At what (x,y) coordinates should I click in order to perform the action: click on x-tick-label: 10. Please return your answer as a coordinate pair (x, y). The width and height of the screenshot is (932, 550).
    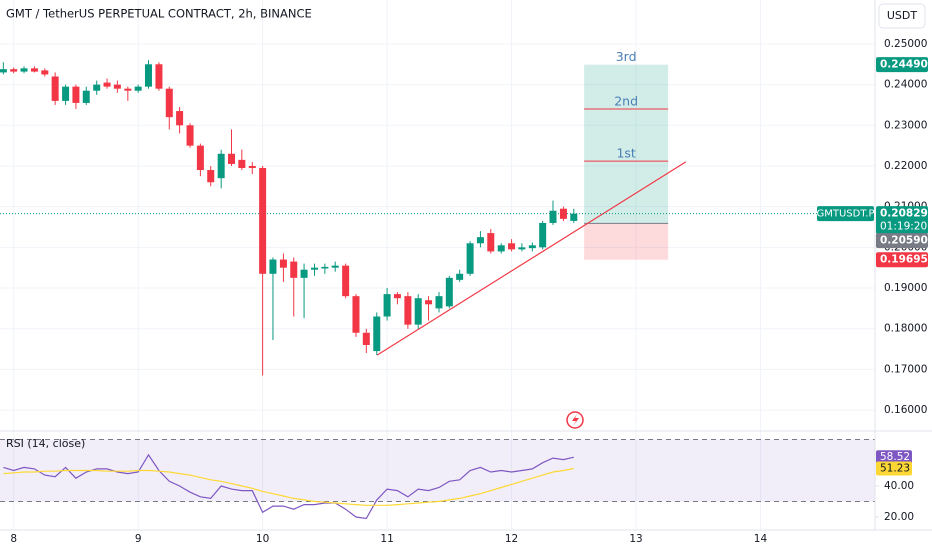
    Looking at the image, I should click on (262, 539).